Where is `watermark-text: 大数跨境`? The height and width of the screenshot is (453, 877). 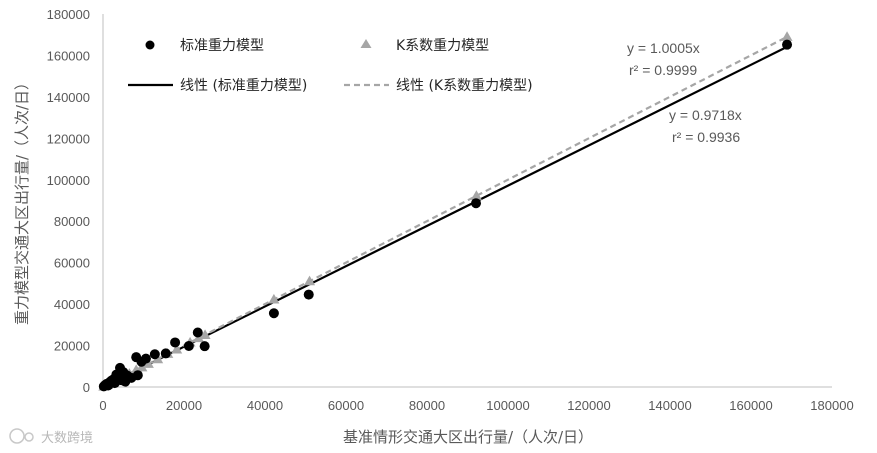 watermark-text: 大数跨境 is located at coordinates (67, 438).